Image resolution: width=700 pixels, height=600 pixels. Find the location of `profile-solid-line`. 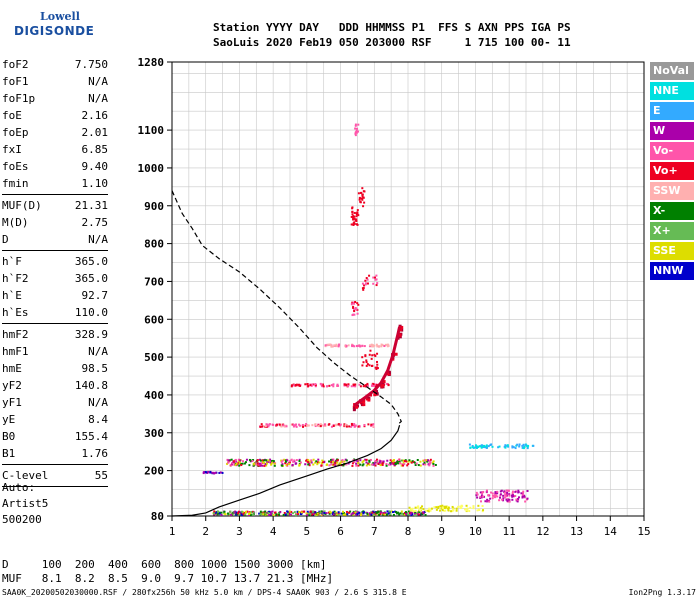

profile-solid-line is located at coordinates (286, 471).